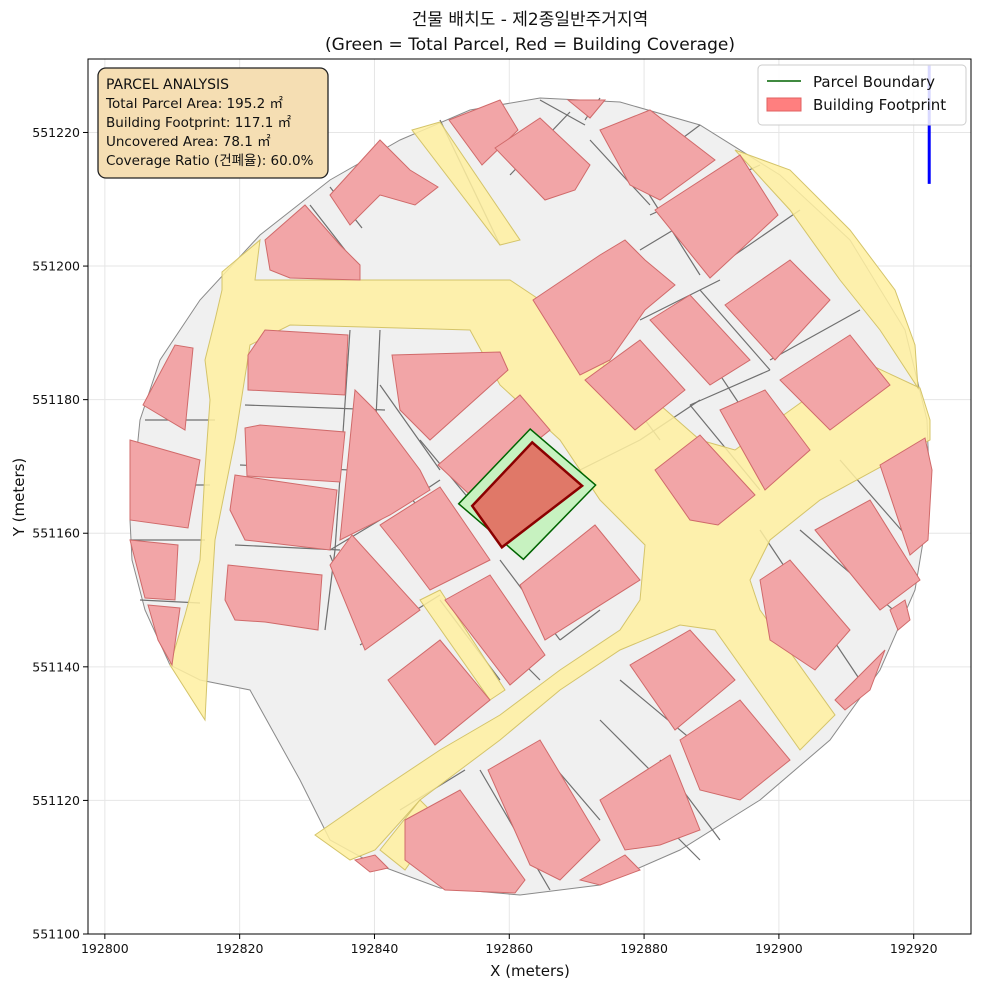  Describe the element at coordinates (784, 104) in the screenshot. I see `legend-building-footprint-swatch` at that location.